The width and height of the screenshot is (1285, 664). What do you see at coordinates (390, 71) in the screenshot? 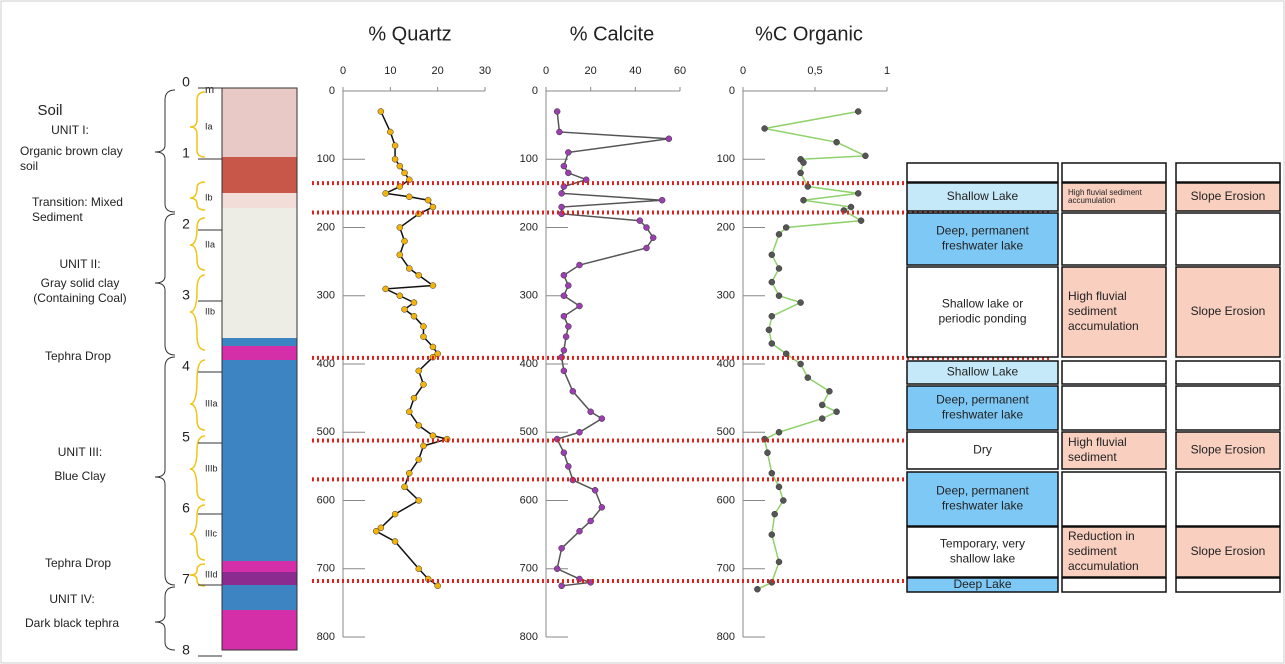
I see `x-tick-label: 10` at bounding box center [390, 71].